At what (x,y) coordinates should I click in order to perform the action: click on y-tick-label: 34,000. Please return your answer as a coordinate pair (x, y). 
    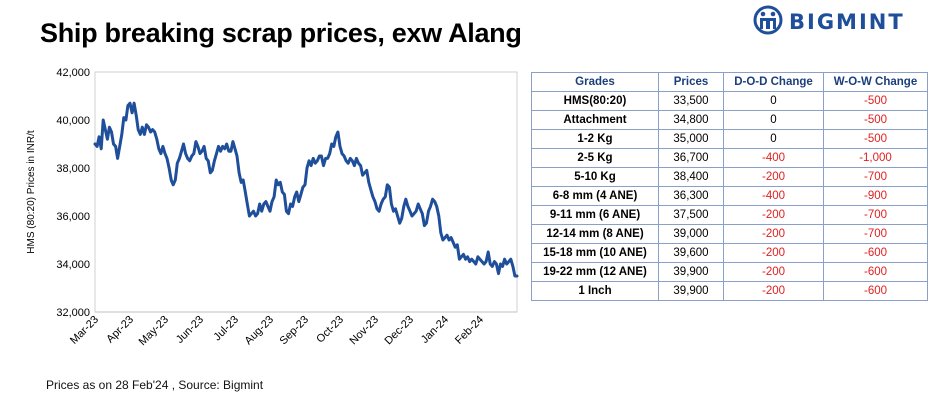
    Looking at the image, I should click on (73, 265).